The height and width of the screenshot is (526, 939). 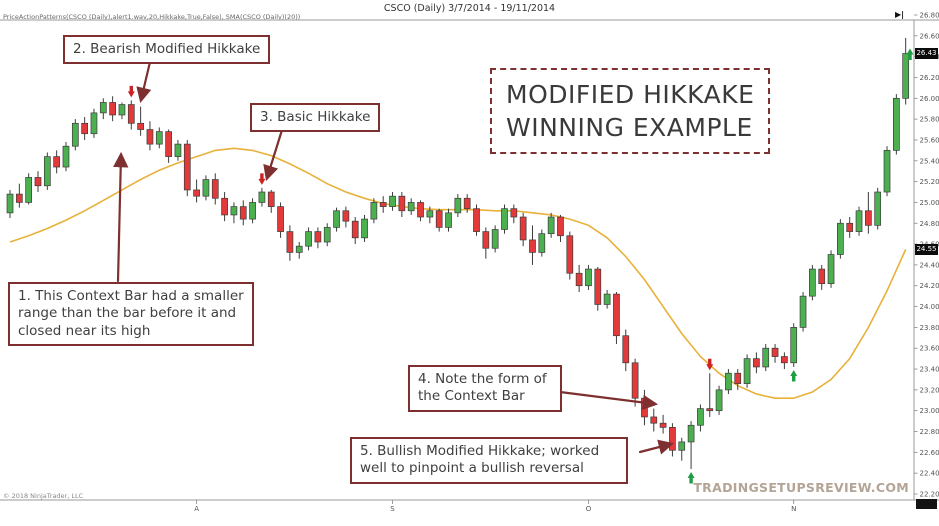 I want to click on svg-text: 23.00, so click(x=929, y=411).